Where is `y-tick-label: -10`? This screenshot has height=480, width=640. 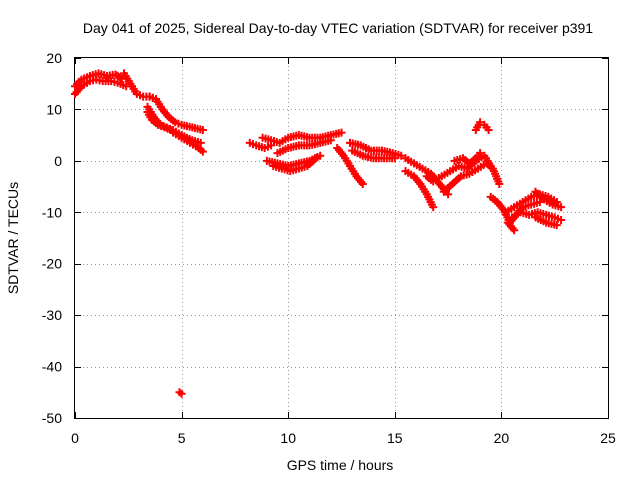
y-tick-label: -10 is located at coordinates (52, 212).